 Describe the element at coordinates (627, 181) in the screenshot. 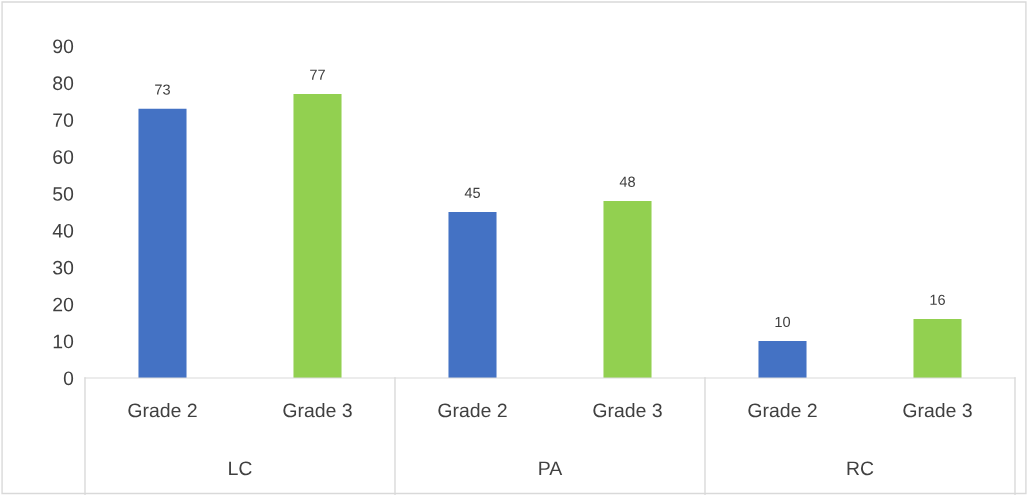

I see `data-label: 48` at that location.